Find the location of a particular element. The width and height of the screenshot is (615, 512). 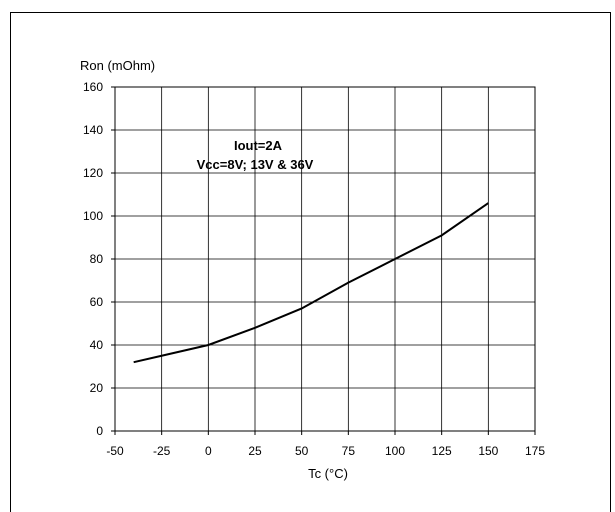

y-tick-label: 60 is located at coordinates (97, 302).